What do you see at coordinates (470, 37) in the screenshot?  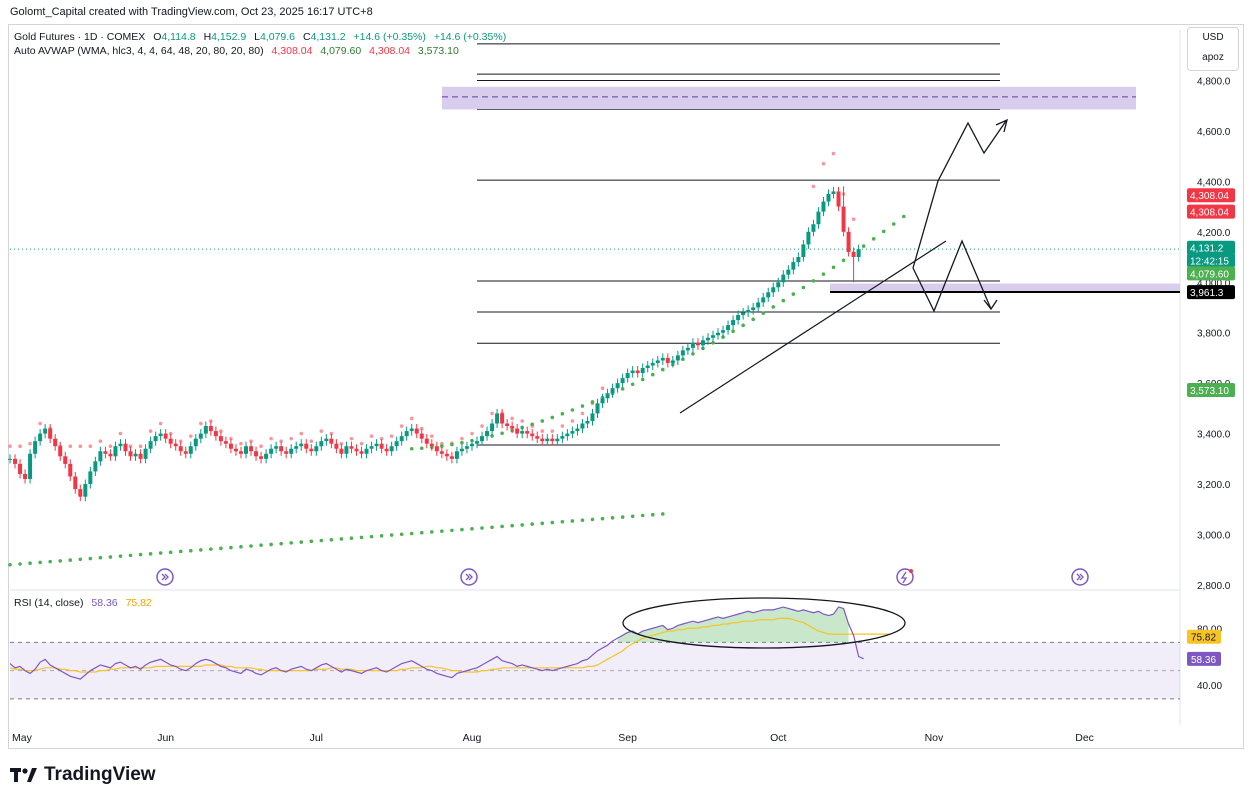 I see `change-value-2: +14.6 (+0.35%)` at bounding box center [470, 37].